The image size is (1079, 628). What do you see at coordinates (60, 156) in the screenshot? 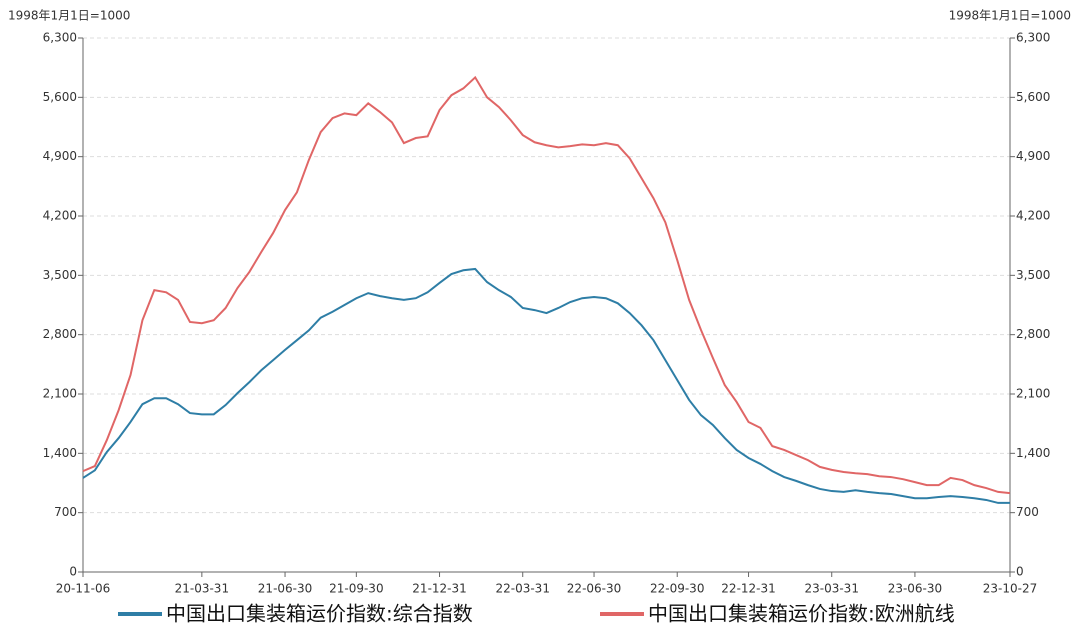
I see `y-tick-label: 4,900` at bounding box center [60, 156].